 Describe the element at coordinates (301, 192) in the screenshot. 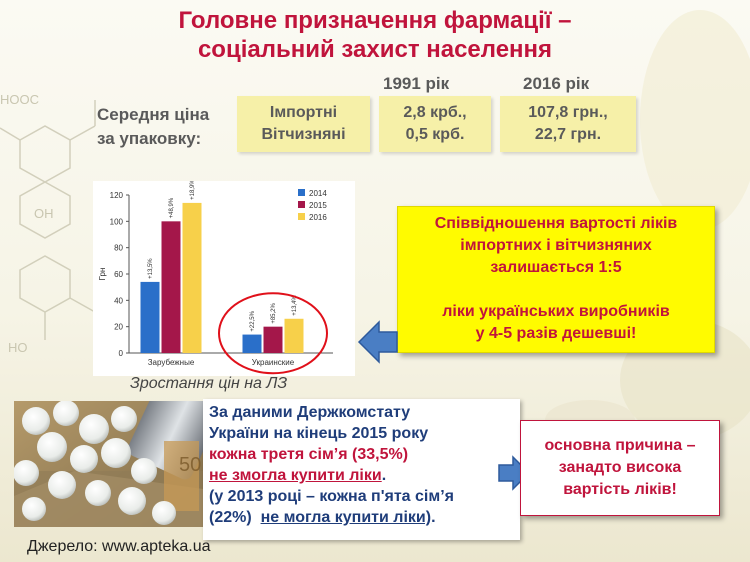

I see `legend-swatch-2014` at that location.